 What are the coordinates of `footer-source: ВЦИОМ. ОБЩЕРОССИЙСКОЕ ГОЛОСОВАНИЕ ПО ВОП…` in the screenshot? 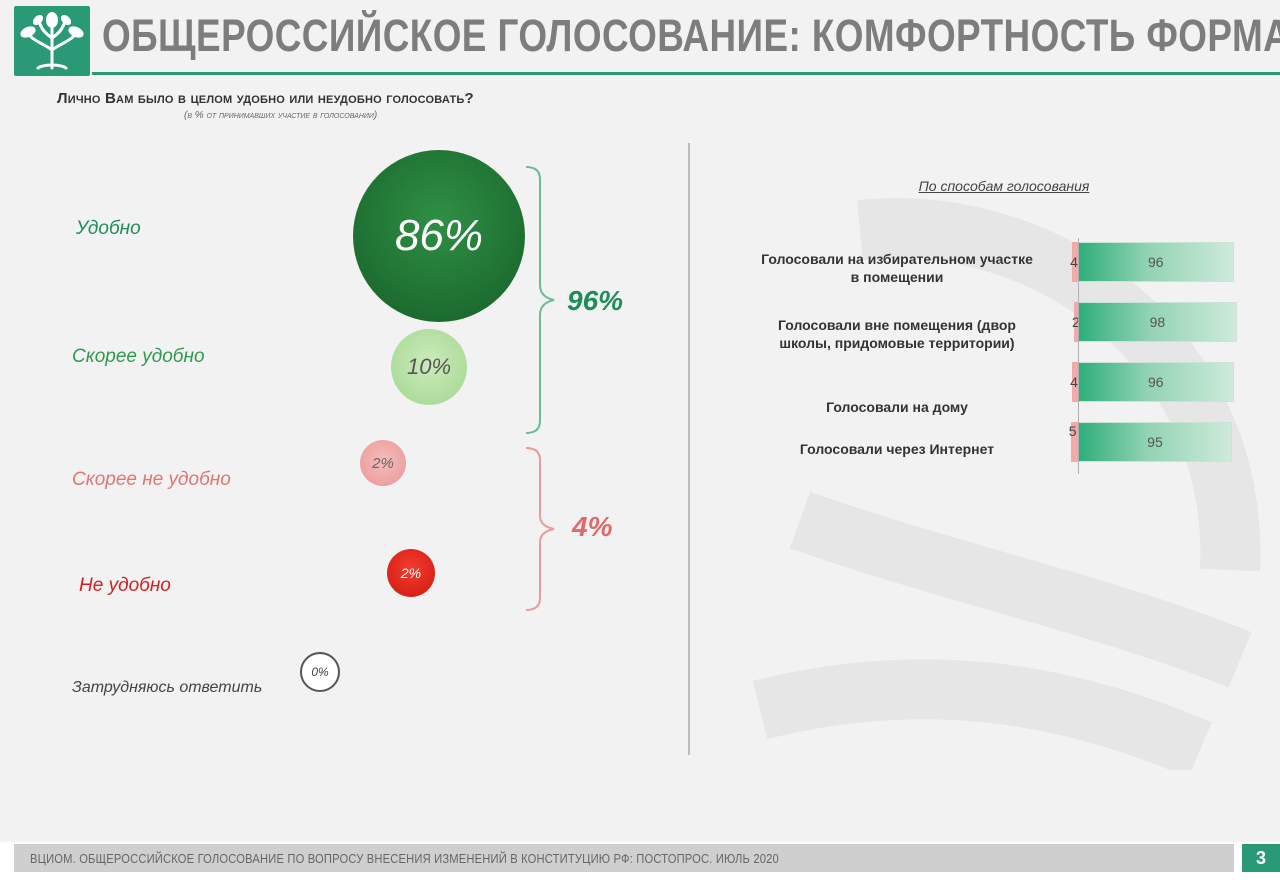 It's located at (404, 858).